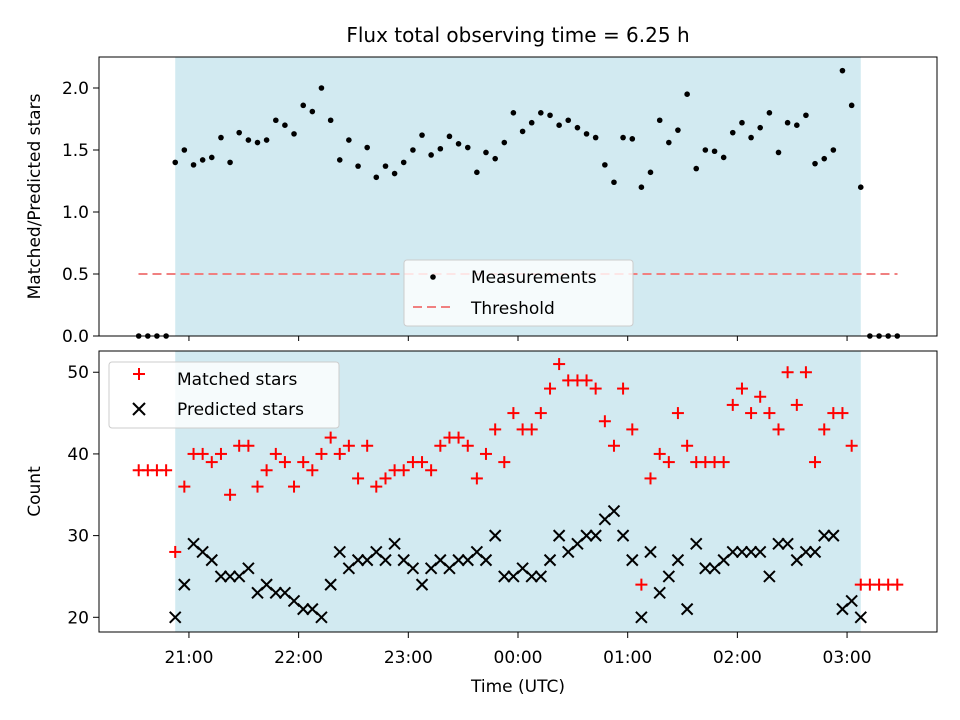  Describe the element at coordinates (627, 658) in the screenshot. I see `bottom-xtick-label: 01:00` at that location.